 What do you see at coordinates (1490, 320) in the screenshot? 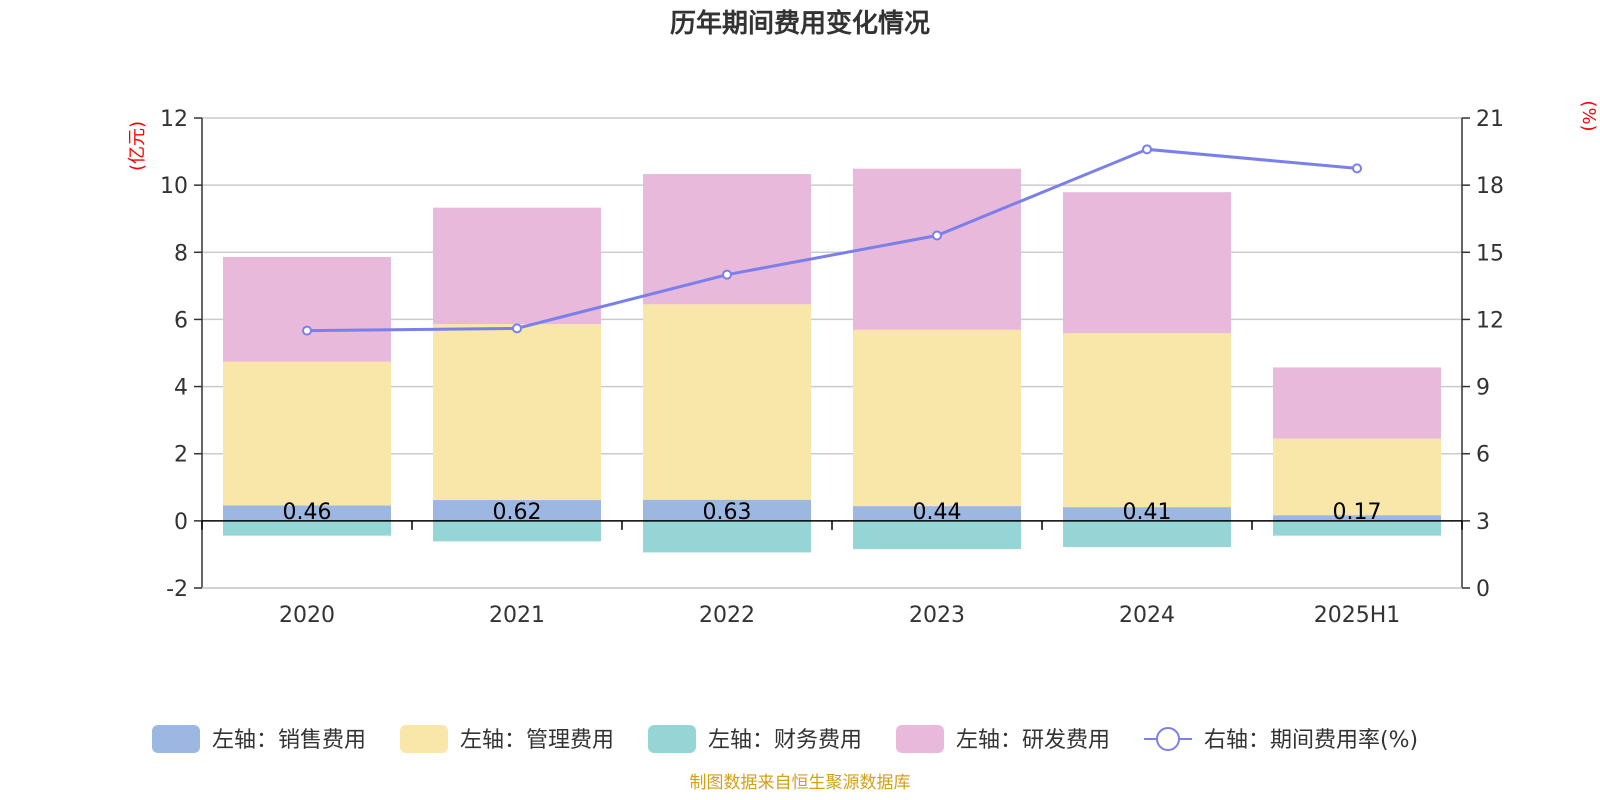
I see `right-tick-label: 12` at bounding box center [1490, 320].